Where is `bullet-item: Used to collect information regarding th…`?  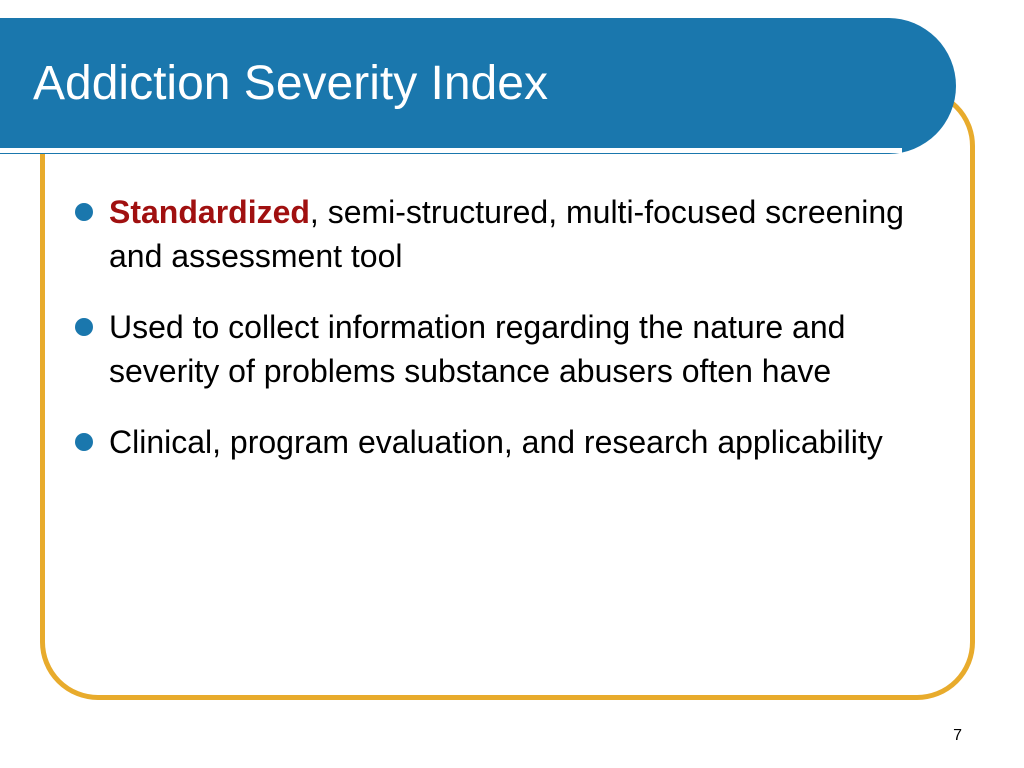
bullet-item: Used to collect information regarding th… is located at coordinates (515, 349).